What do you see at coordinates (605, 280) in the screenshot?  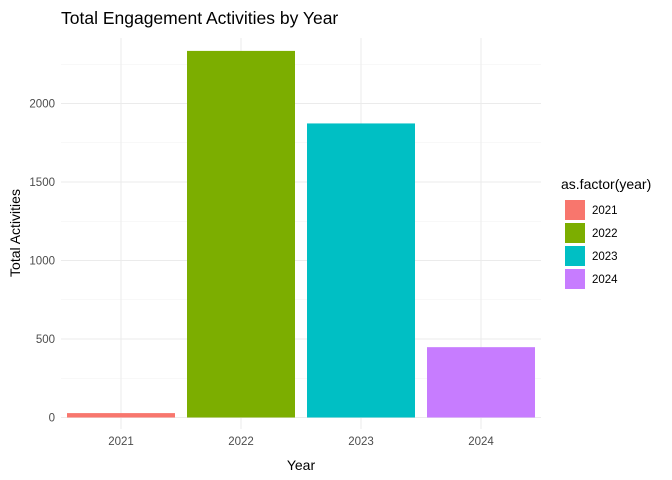 I see `legend-label: 2024` at bounding box center [605, 280].